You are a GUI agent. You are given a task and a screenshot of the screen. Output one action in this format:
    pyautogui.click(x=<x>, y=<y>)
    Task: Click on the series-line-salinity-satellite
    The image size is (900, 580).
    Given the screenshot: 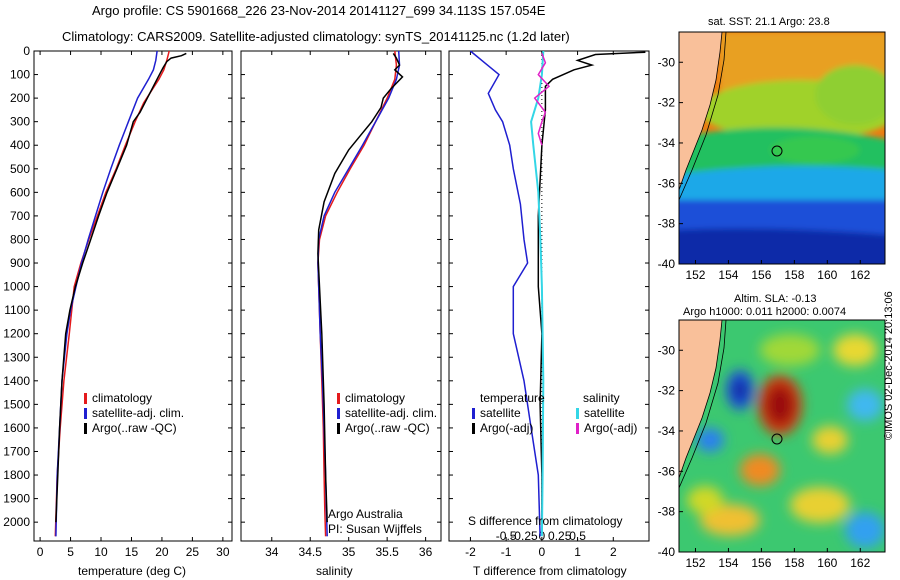 What is the action you would take?
    pyautogui.click(x=537, y=293)
    